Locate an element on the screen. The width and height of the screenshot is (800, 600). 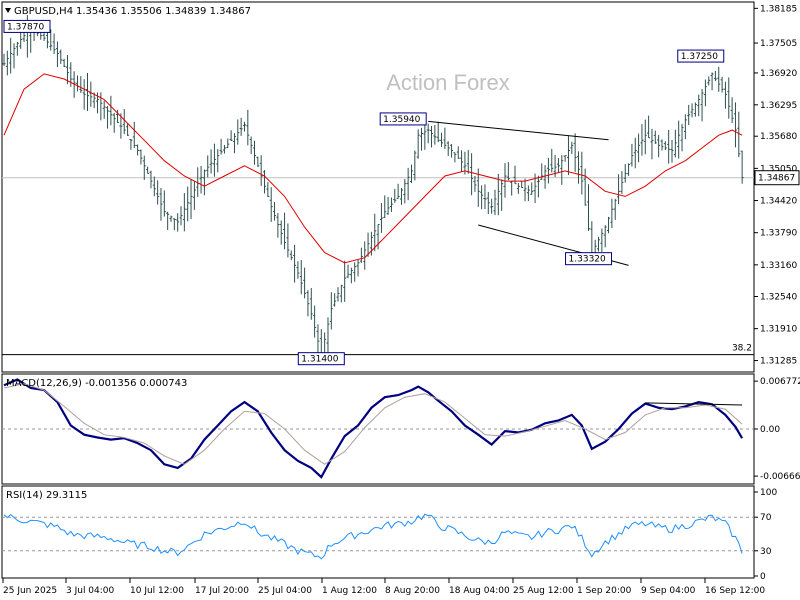
price-tick-label: 1.32540 is located at coordinates (778, 297).